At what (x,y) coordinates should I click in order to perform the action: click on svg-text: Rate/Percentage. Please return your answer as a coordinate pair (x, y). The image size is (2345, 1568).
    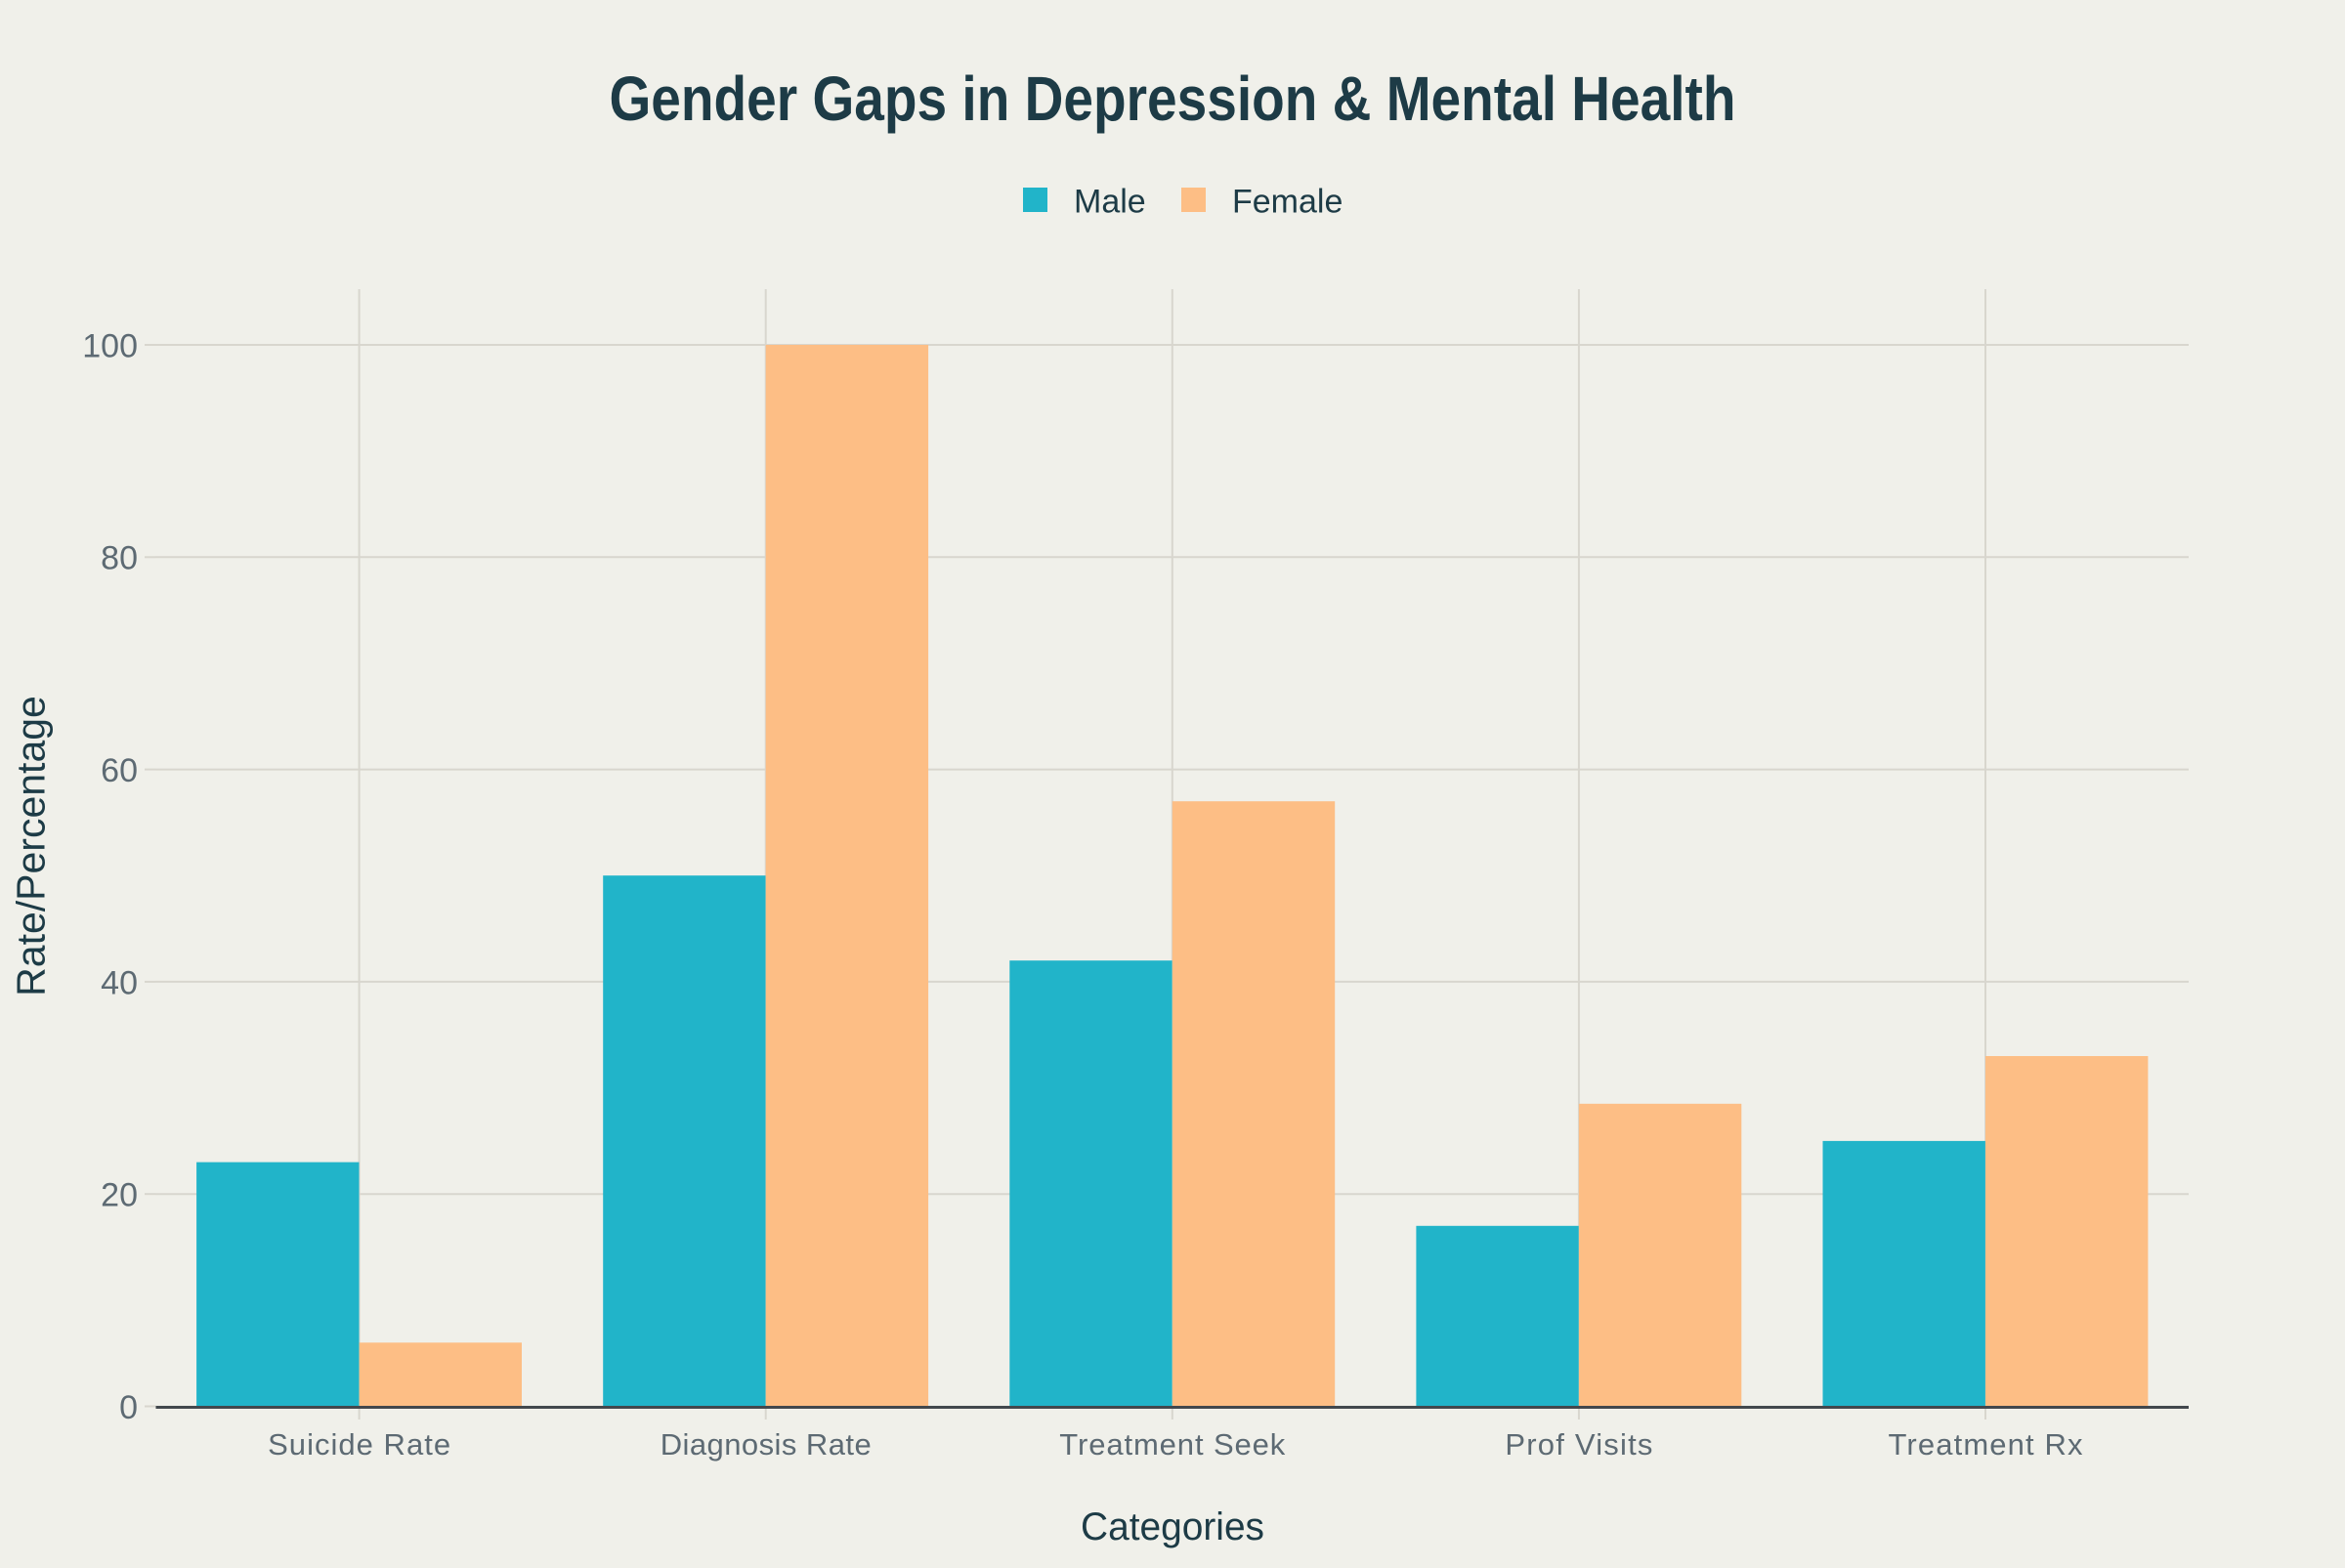
    Looking at the image, I should click on (32, 846).